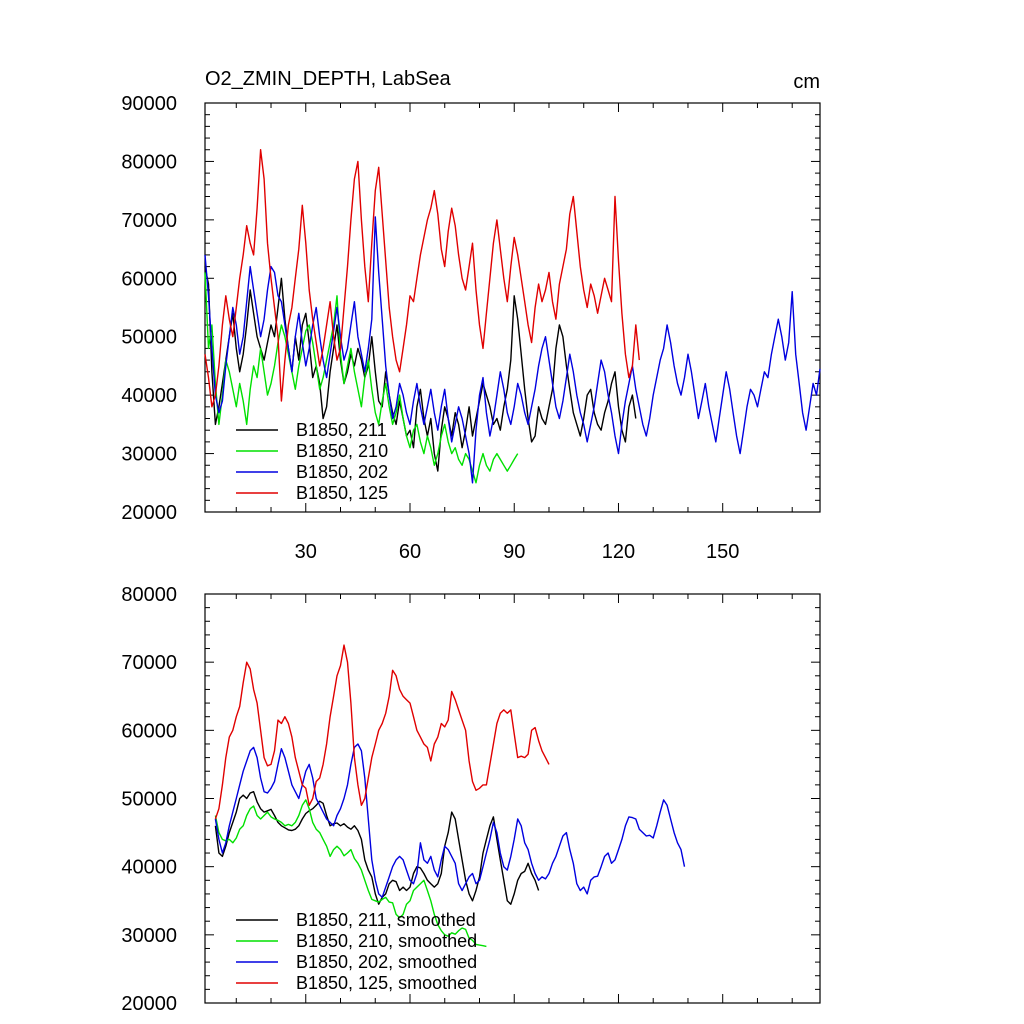 Image resolution: width=1024 pixels, height=1024 pixels. Describe the element at coordinates (386, 983) in the screenshot. I see `legend-label: B1850, 125, smoothed` at that location.